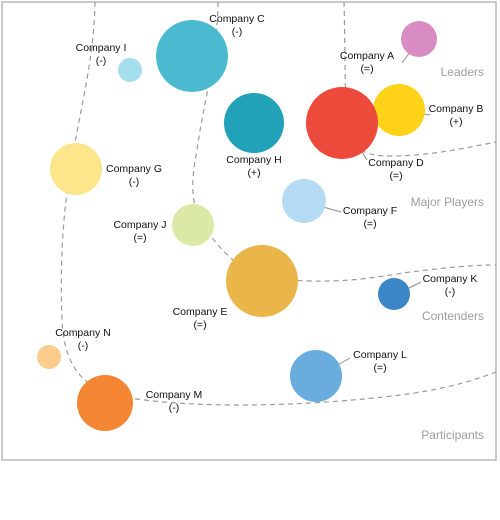 The width and height of the screenshot is (500, 520). Describe the element at coordinates (452, 435) in the screenshot. I see `zone-label-participants: Participants` at that location.